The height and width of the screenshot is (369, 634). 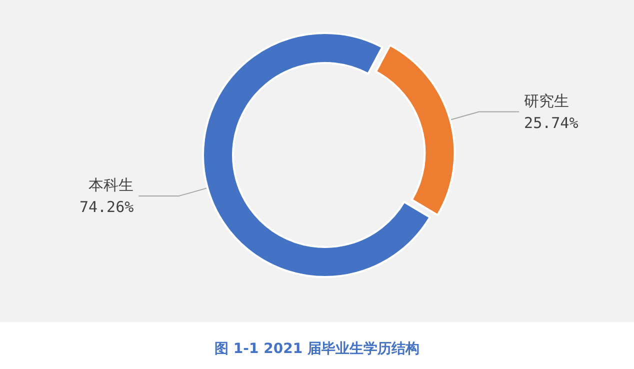 I want to click on data-label: 25.74%, so click(x=551, y=123).